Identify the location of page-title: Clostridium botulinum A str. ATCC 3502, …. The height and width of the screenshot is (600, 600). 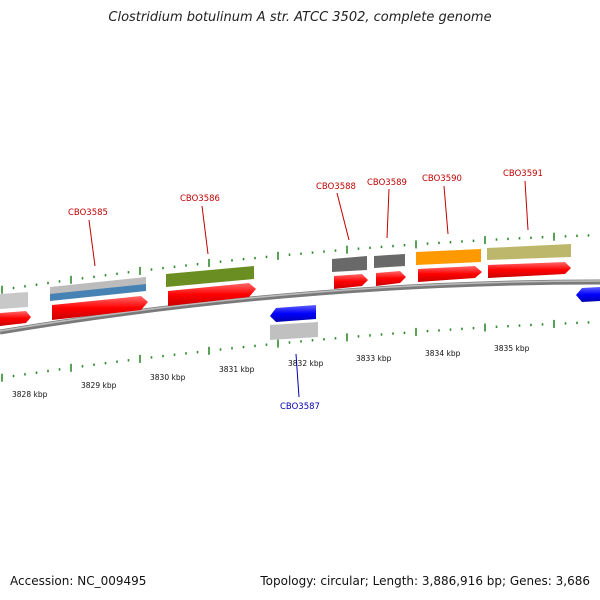
(300, 17).